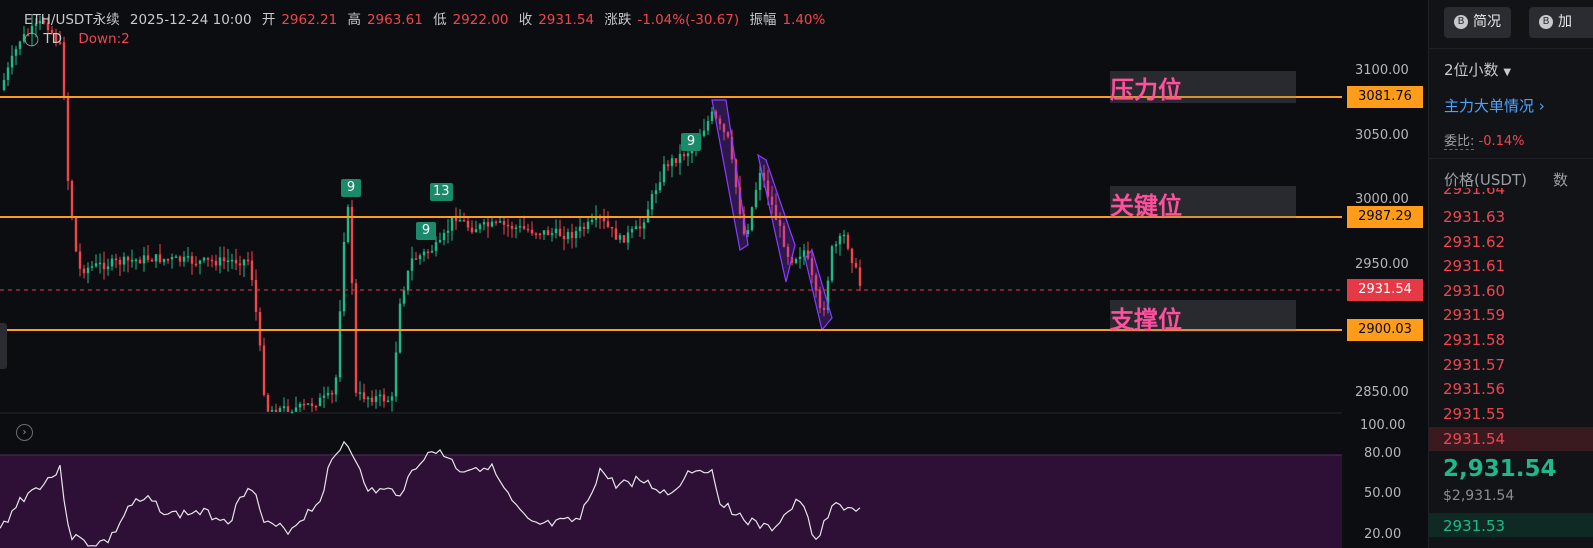  I want to click on datetime: 2025-12-24 10:00, so click(190, 20).